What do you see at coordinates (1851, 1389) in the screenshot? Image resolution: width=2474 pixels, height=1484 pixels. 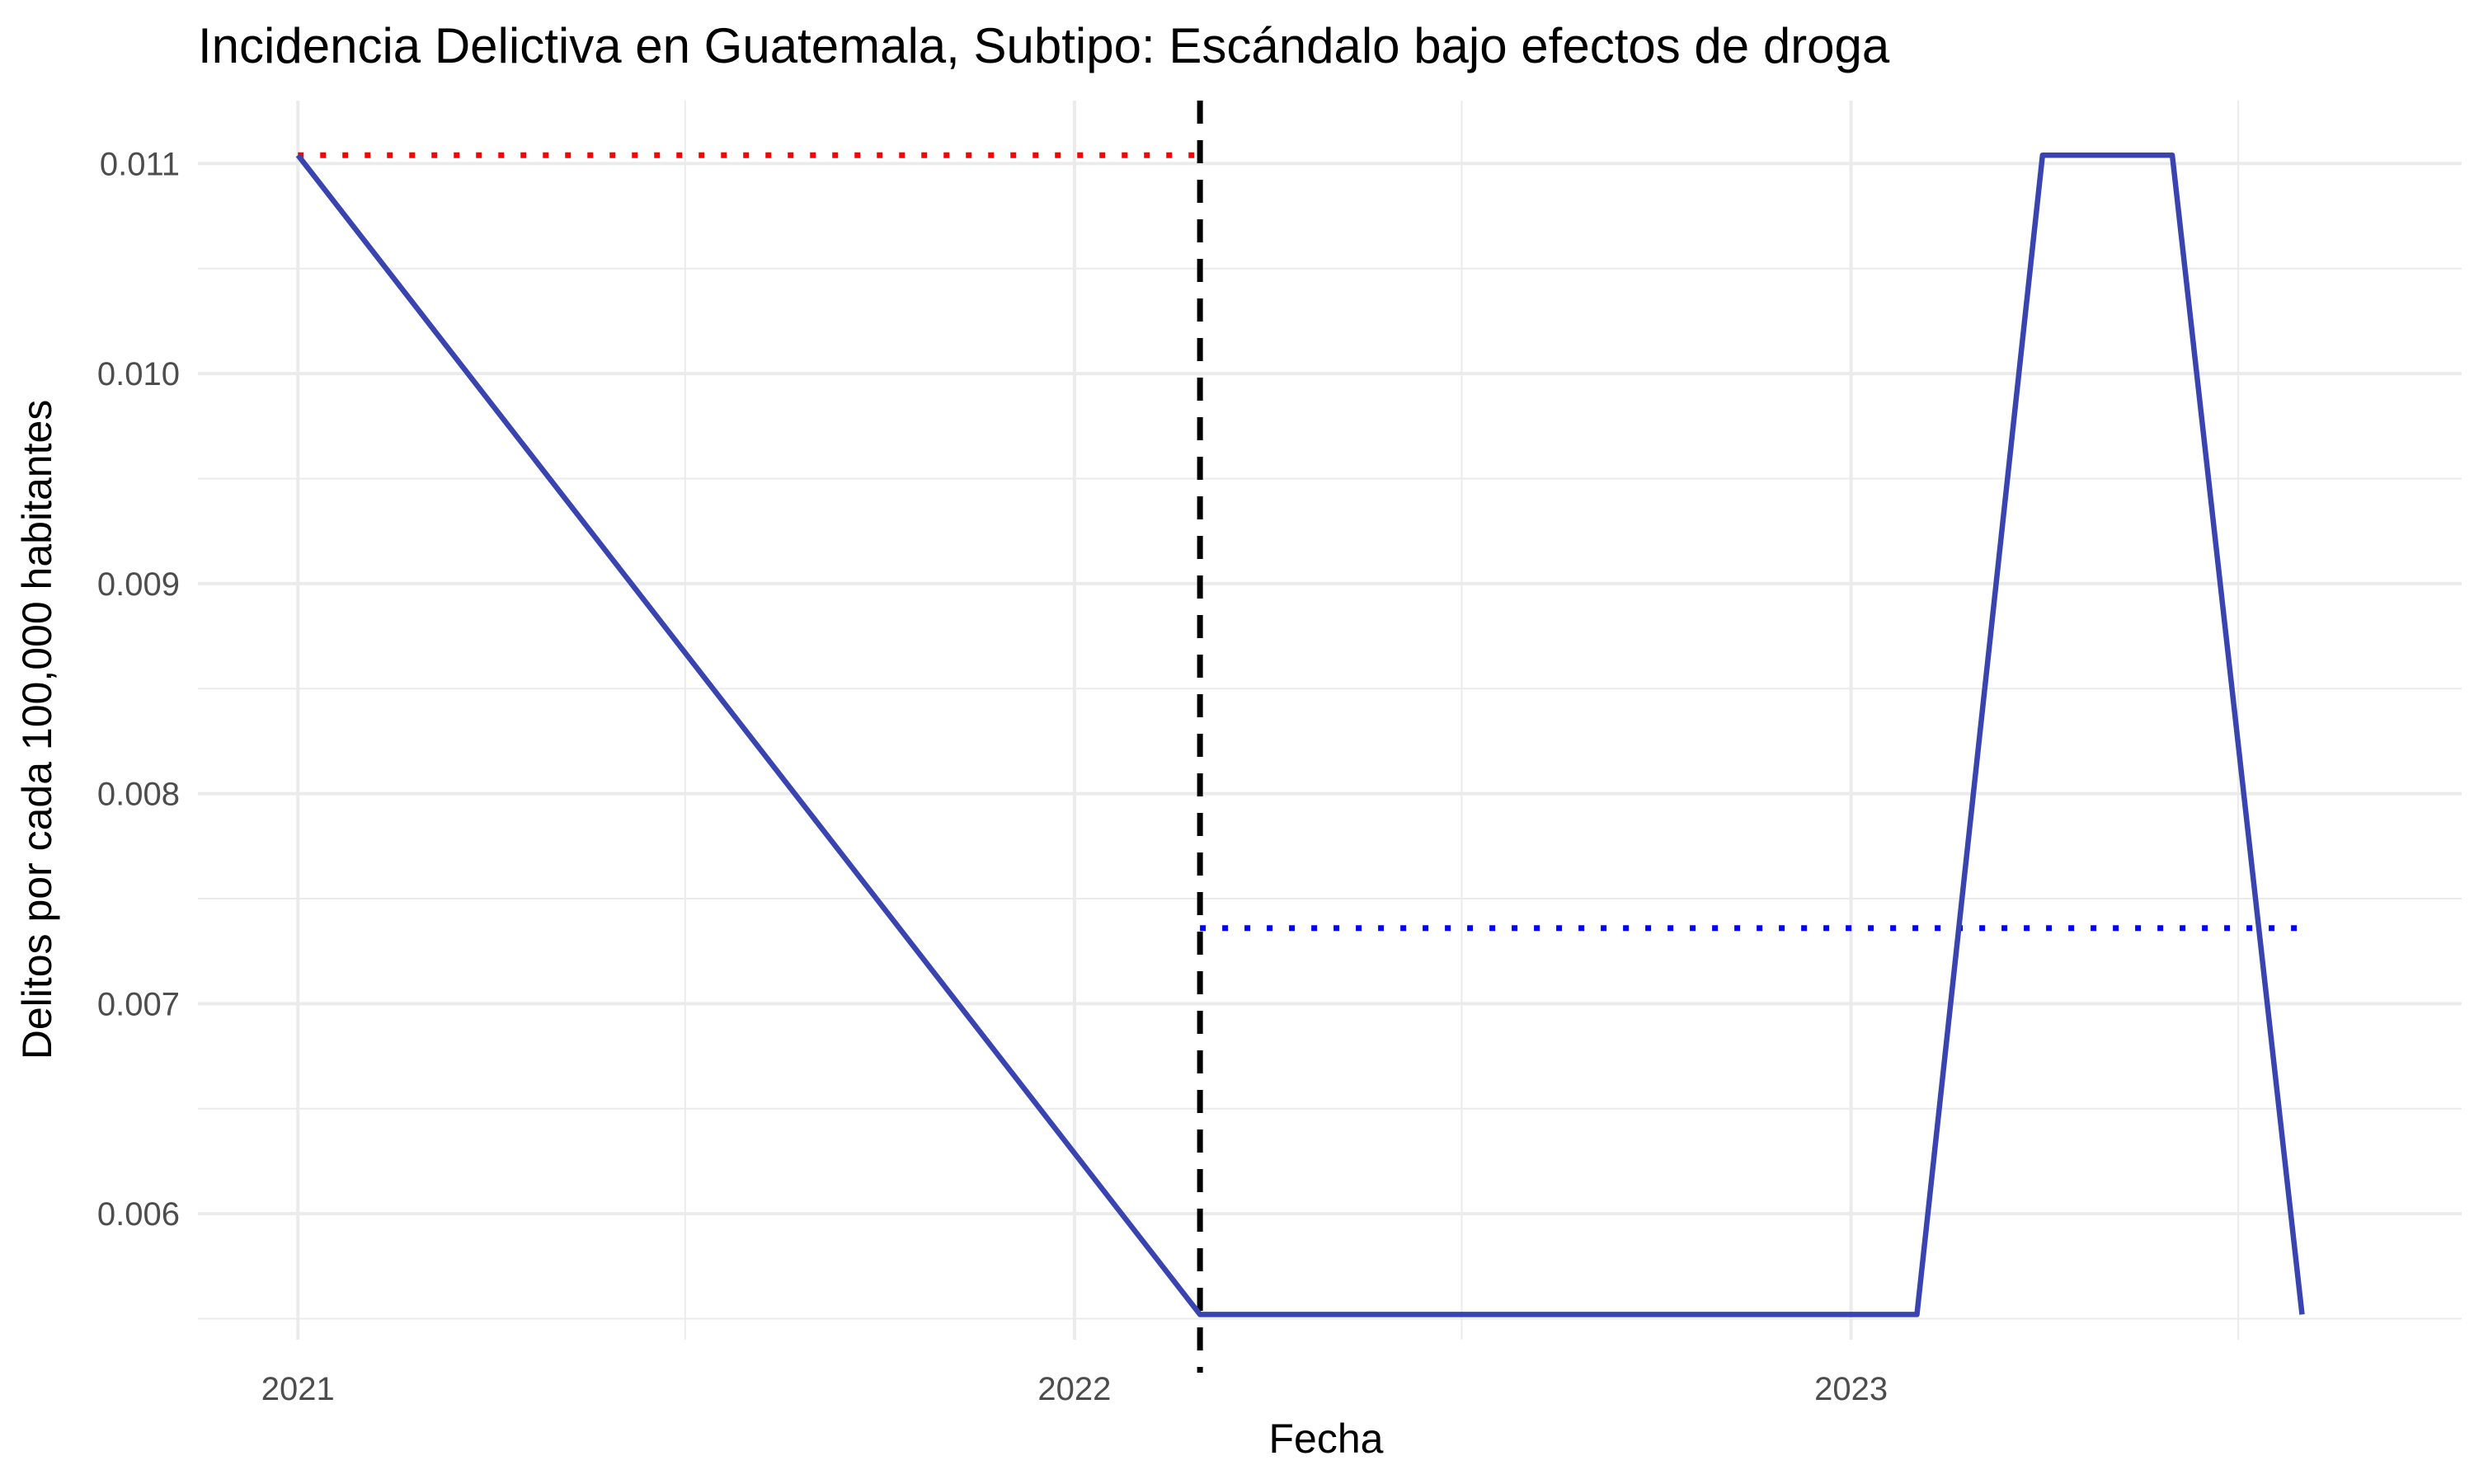 I see `x-tick-label: 2023` at bounding box center [1851, 1389].